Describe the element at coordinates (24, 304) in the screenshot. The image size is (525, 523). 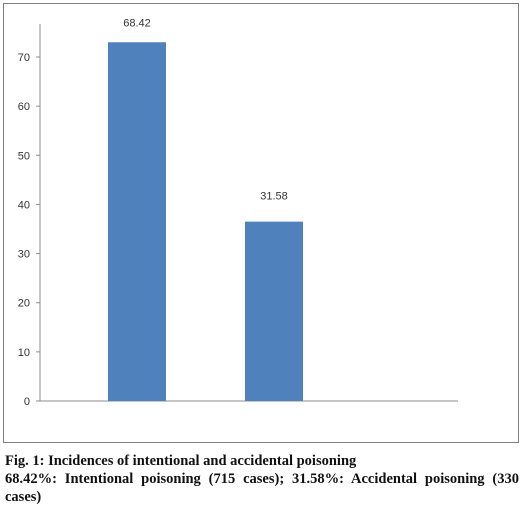
I see `y-tick-label: 20` at that location.